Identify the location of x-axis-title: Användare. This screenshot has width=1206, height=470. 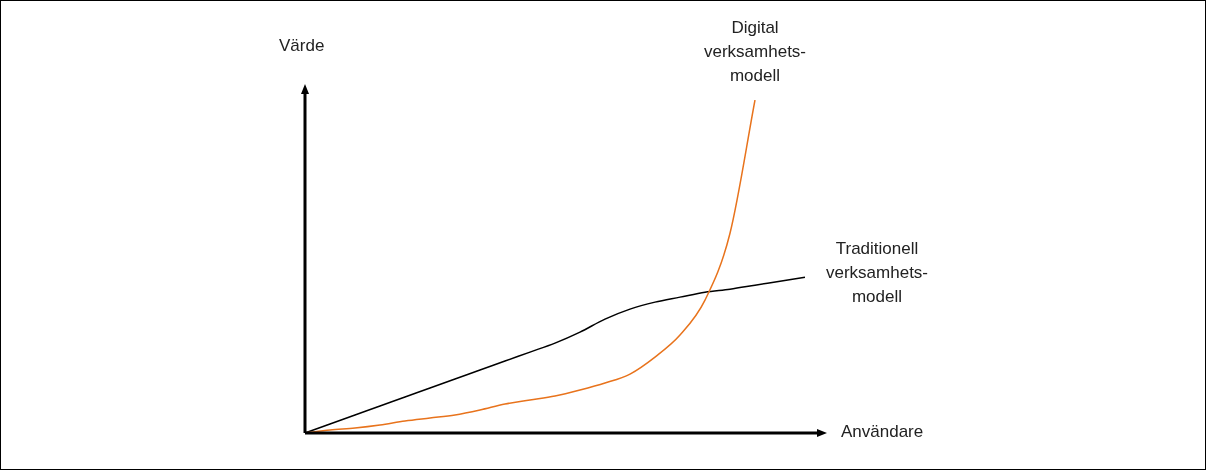
(882, 432).